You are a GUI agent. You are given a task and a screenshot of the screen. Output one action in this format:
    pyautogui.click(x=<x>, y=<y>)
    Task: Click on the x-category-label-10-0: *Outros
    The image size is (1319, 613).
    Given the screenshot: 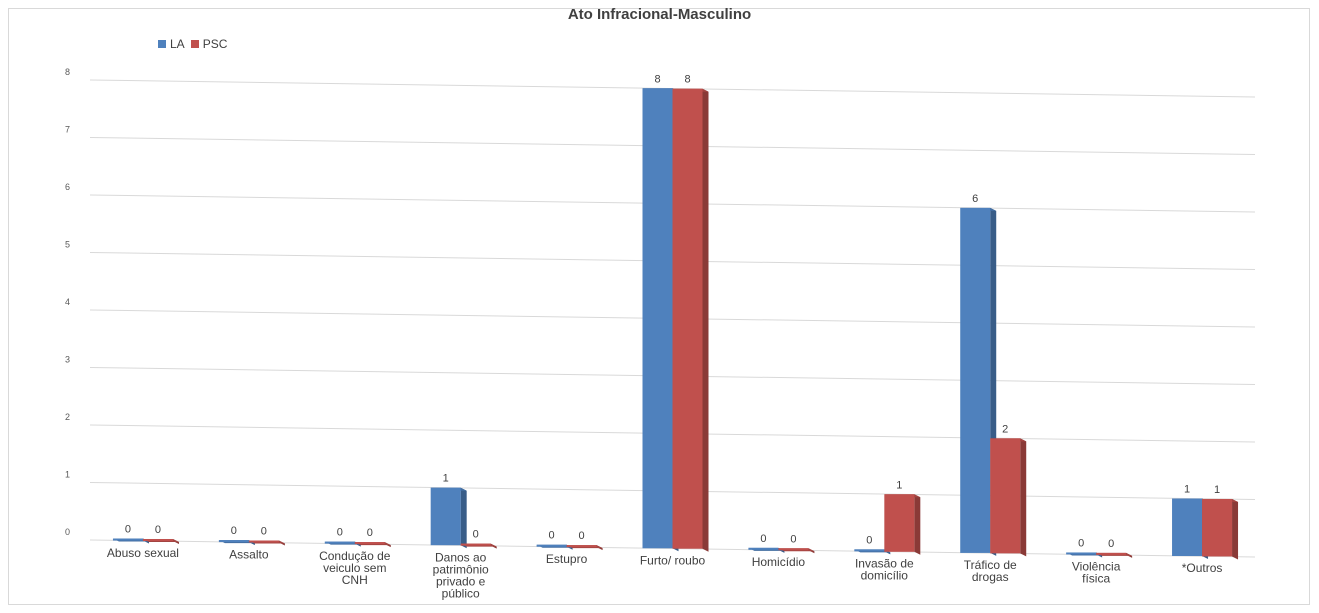 What is the action you would take?
    pyautogui.click(x=1202, y=568)
    